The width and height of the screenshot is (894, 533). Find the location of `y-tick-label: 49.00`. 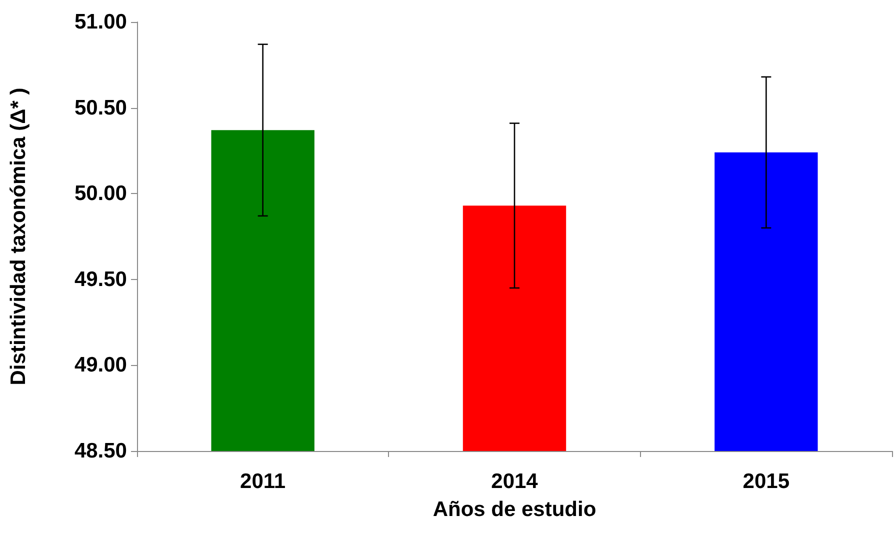

y-tick-label: 49.00 is located at coordinates (100, 365).